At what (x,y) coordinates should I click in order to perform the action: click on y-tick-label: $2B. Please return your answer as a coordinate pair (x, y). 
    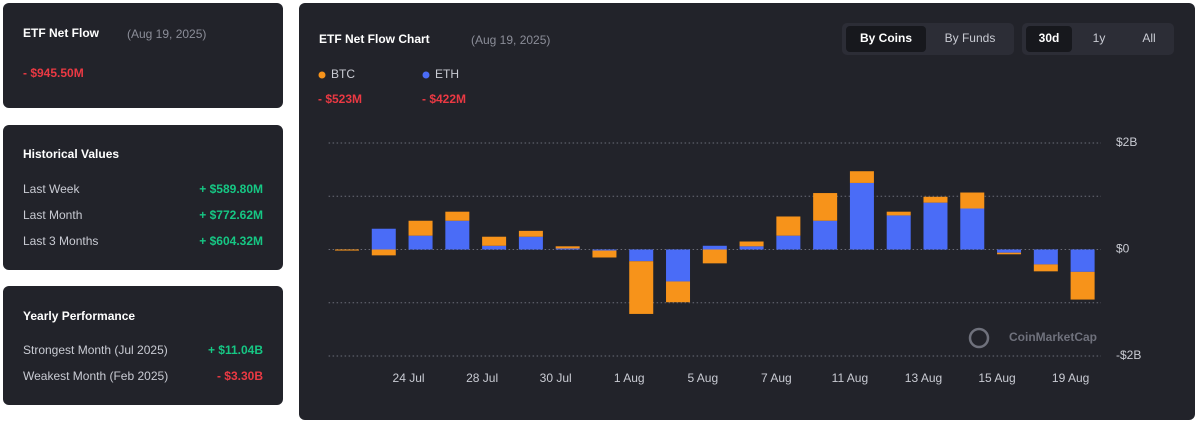
    Looking at the image, I should click on (1126, 142).